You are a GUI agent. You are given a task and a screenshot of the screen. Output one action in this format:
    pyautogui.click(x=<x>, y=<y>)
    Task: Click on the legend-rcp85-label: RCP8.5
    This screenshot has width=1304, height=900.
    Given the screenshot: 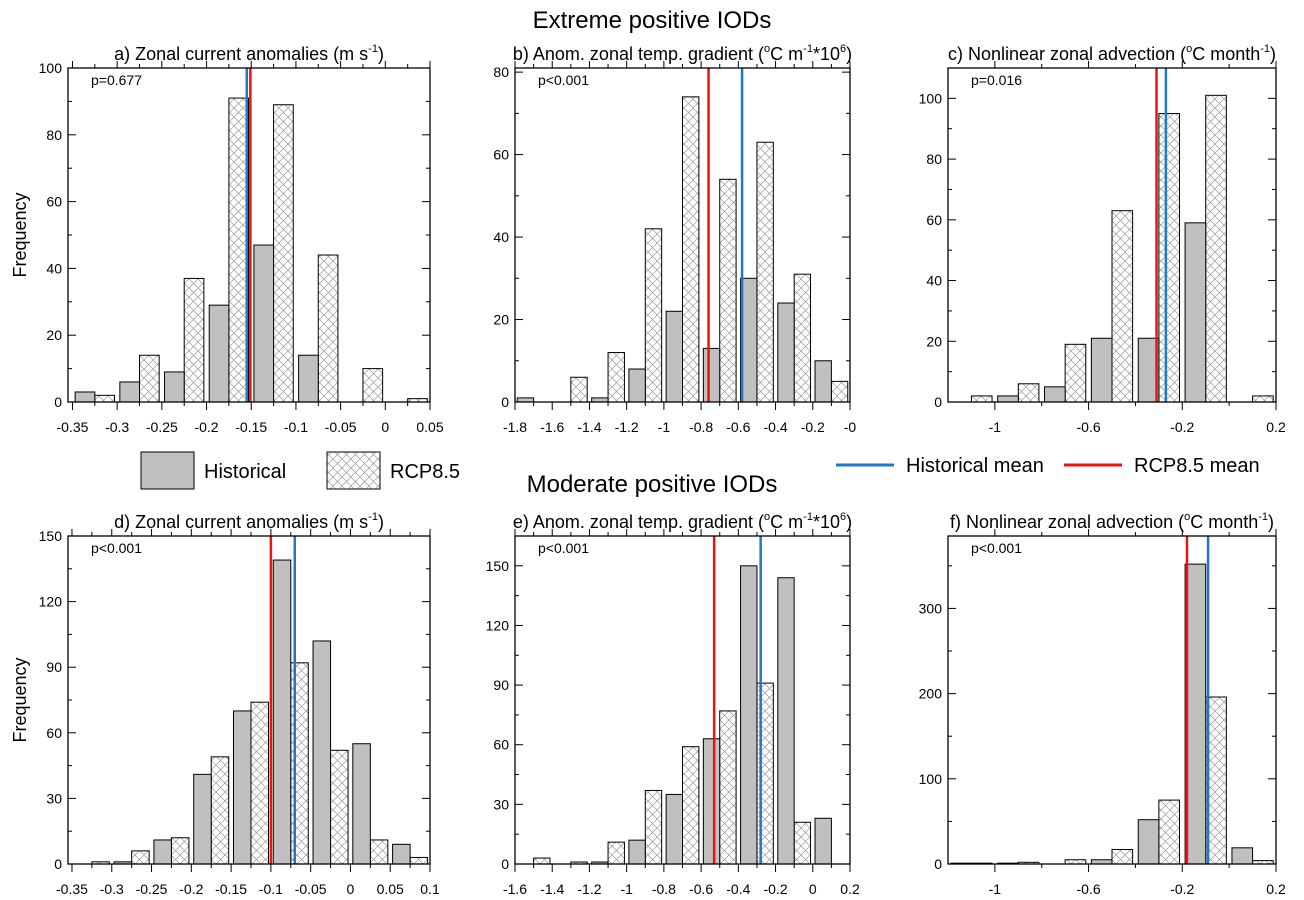 What is the action you would take?
    pyautogui.click(x=425, y=472)
    